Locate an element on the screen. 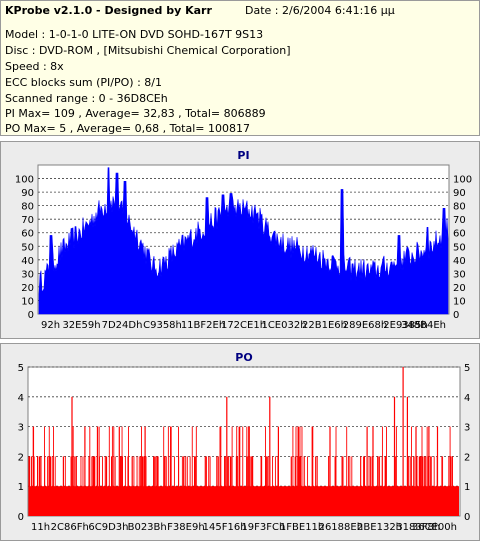 This screenshot has height=545, width=480. y-tick-label-right: 80 is located at coordinates (459, 207).